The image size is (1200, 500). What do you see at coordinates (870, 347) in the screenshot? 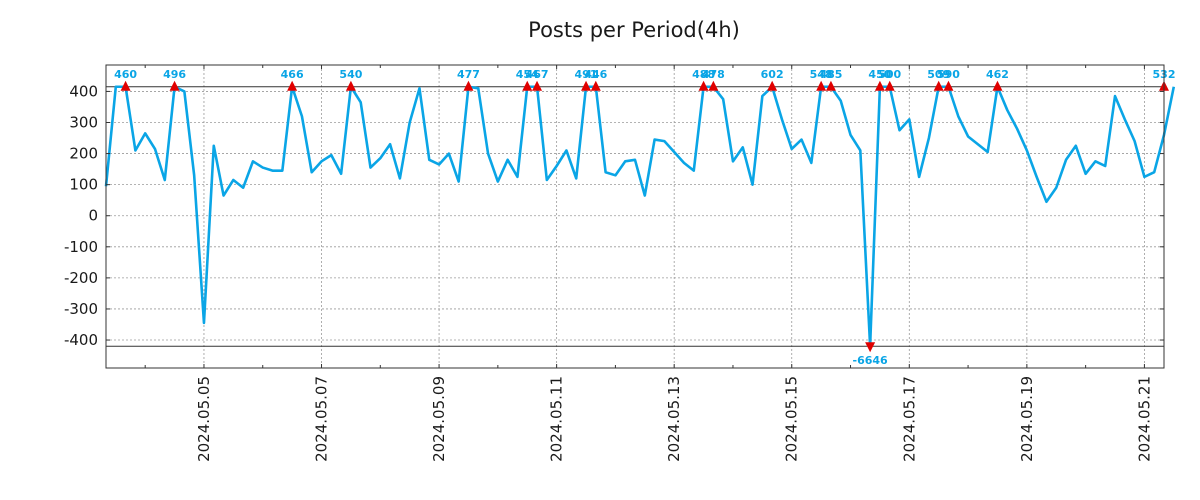
I see `trough-marker` at bounding box center [870, 347].